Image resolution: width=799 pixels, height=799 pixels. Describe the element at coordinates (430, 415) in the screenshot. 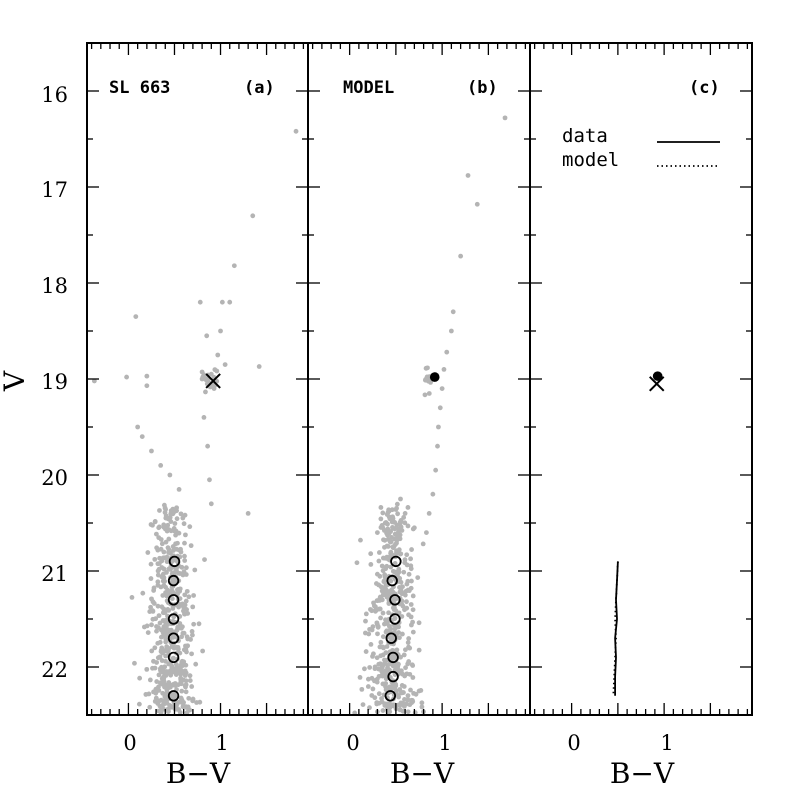

I see `panel-b-stars` at that location.